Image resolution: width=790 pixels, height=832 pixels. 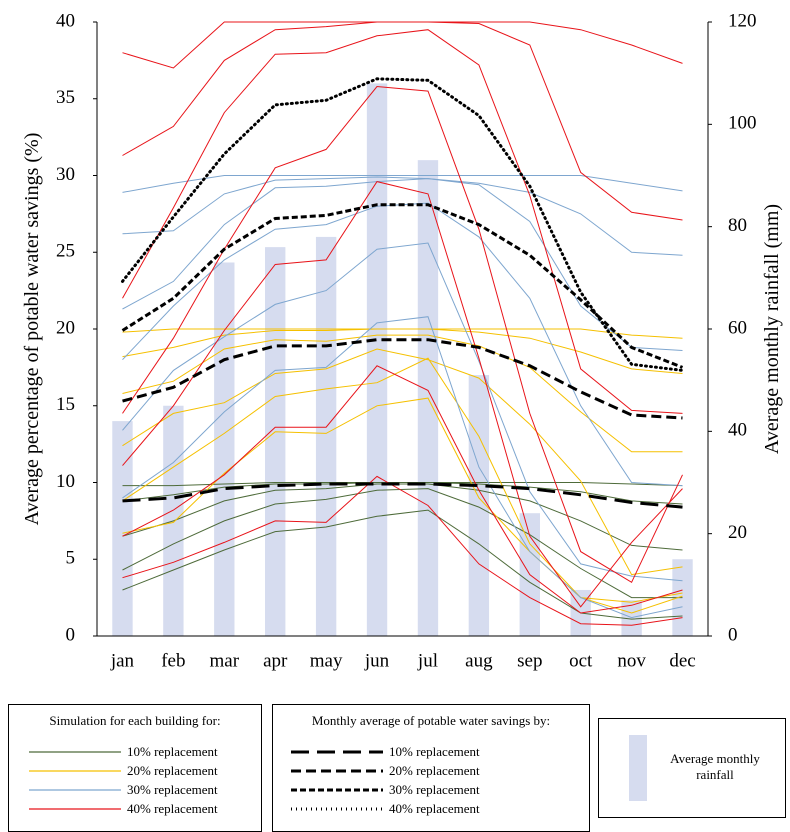 I want to click on x-tick-label: oct, so click(x=581, y=660).